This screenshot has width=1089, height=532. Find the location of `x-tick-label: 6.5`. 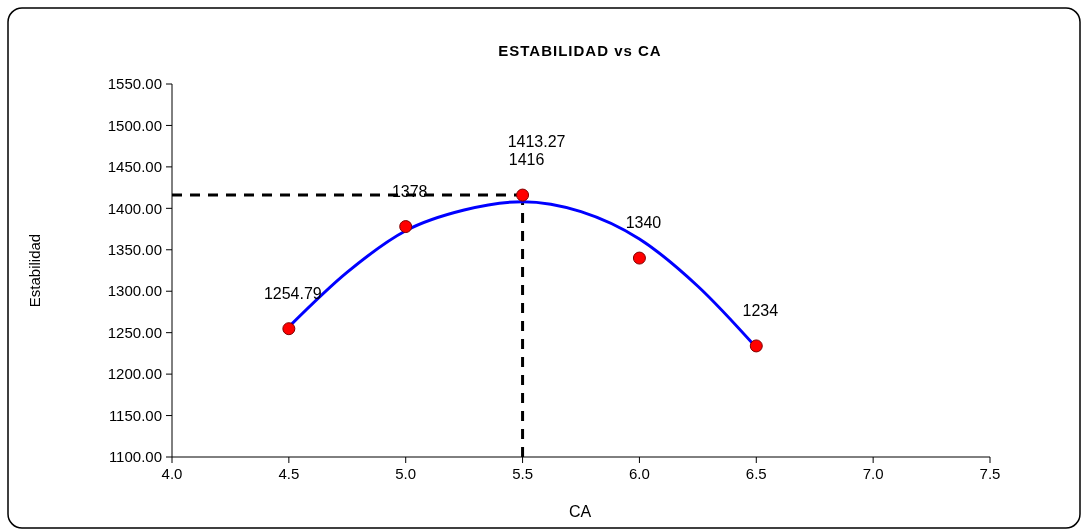

x-tick-label: 6.5 is located at coordinates (756, 473).